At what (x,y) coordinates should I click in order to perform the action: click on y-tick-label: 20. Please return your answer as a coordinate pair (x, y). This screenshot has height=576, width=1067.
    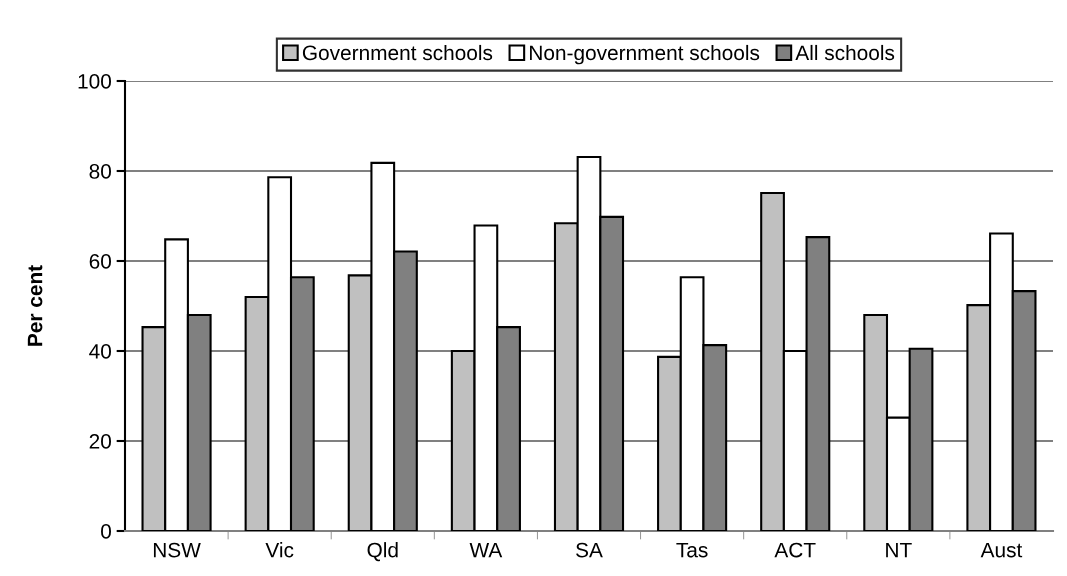
    Looking at the image, I should click on (100, 441).